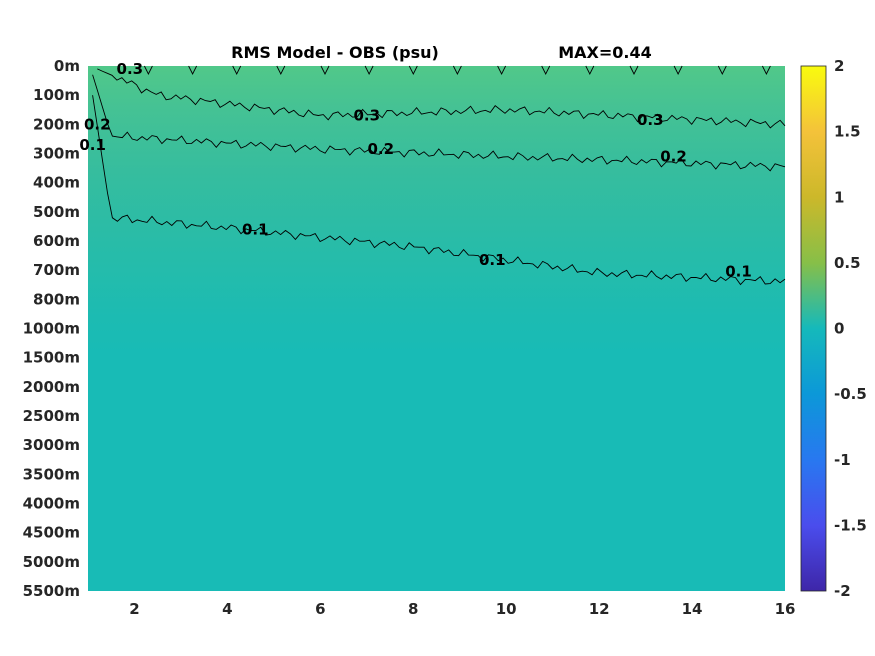  I want to click on colorbar-tick-label: 2, so click(839, 66).